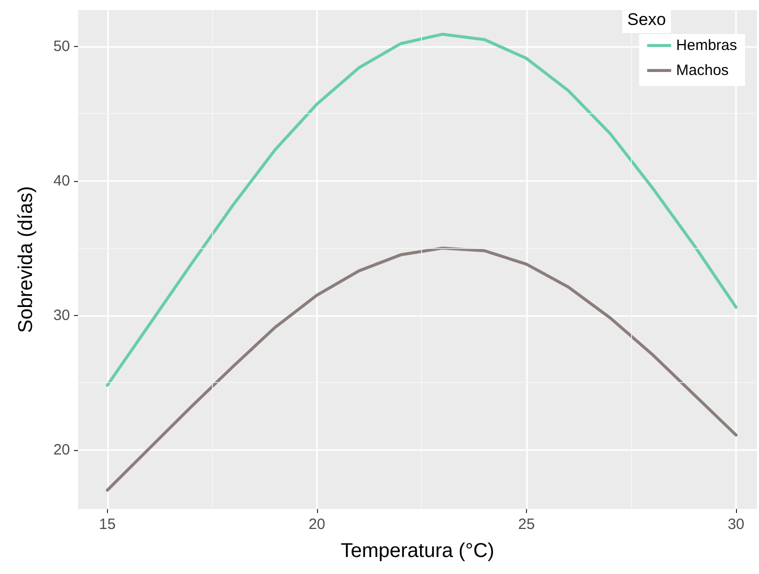 The height and width of the screenshot is (574, 759). Describe the element at coordinates (61, 315) in the screenshot. I see `y-tick-label: 30` at that location.